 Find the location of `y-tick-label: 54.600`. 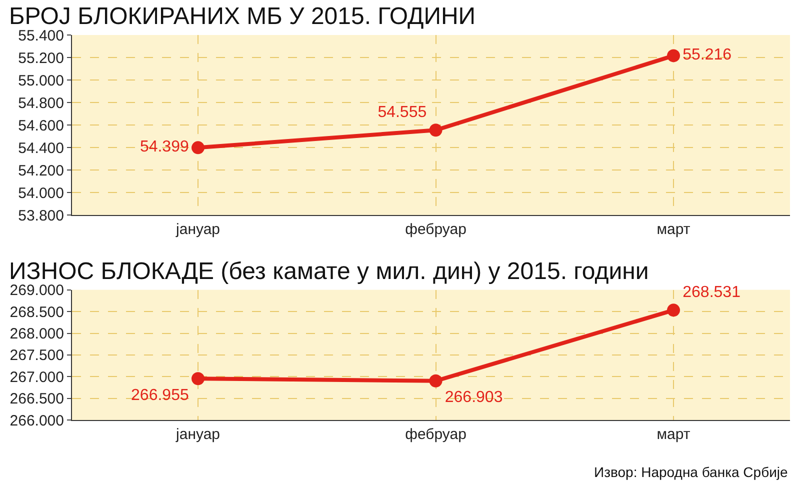

y-tick-label: 54.600 is located at coordinates (41, 125).